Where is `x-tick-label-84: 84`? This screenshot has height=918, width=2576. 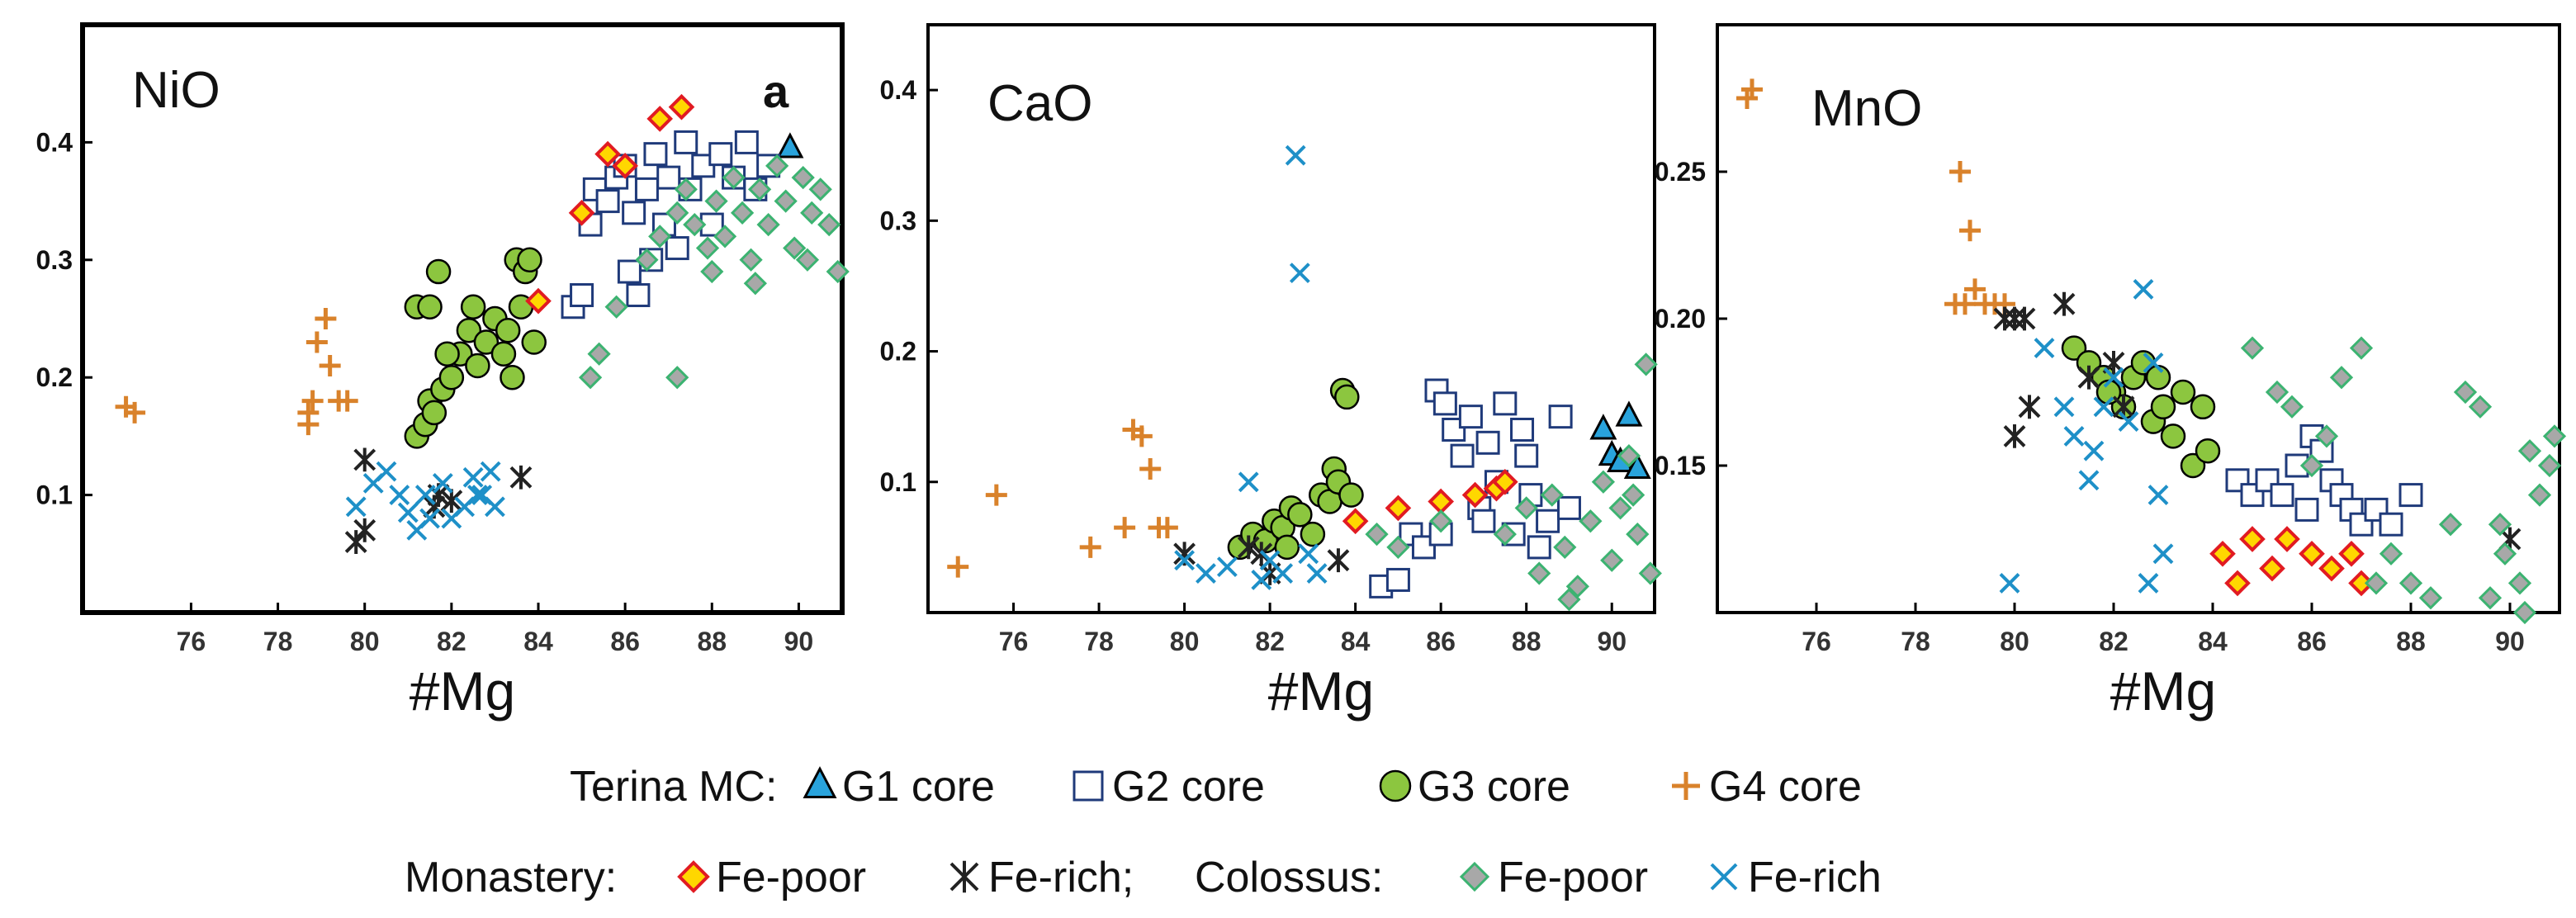
x-tick-label-84: 84 is located at coordinates (538, 641).